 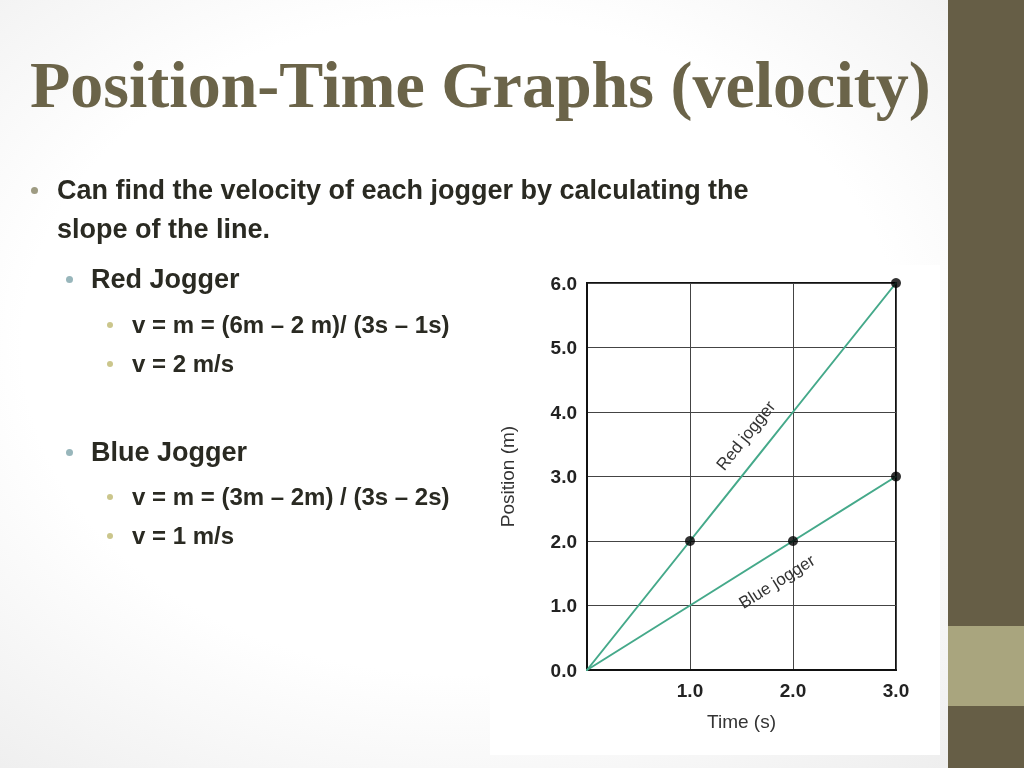 What do you see at coordinates (183, 364) in the screenshot?
I see `text: v = 2 m/s` at bounding box center [183, 364].